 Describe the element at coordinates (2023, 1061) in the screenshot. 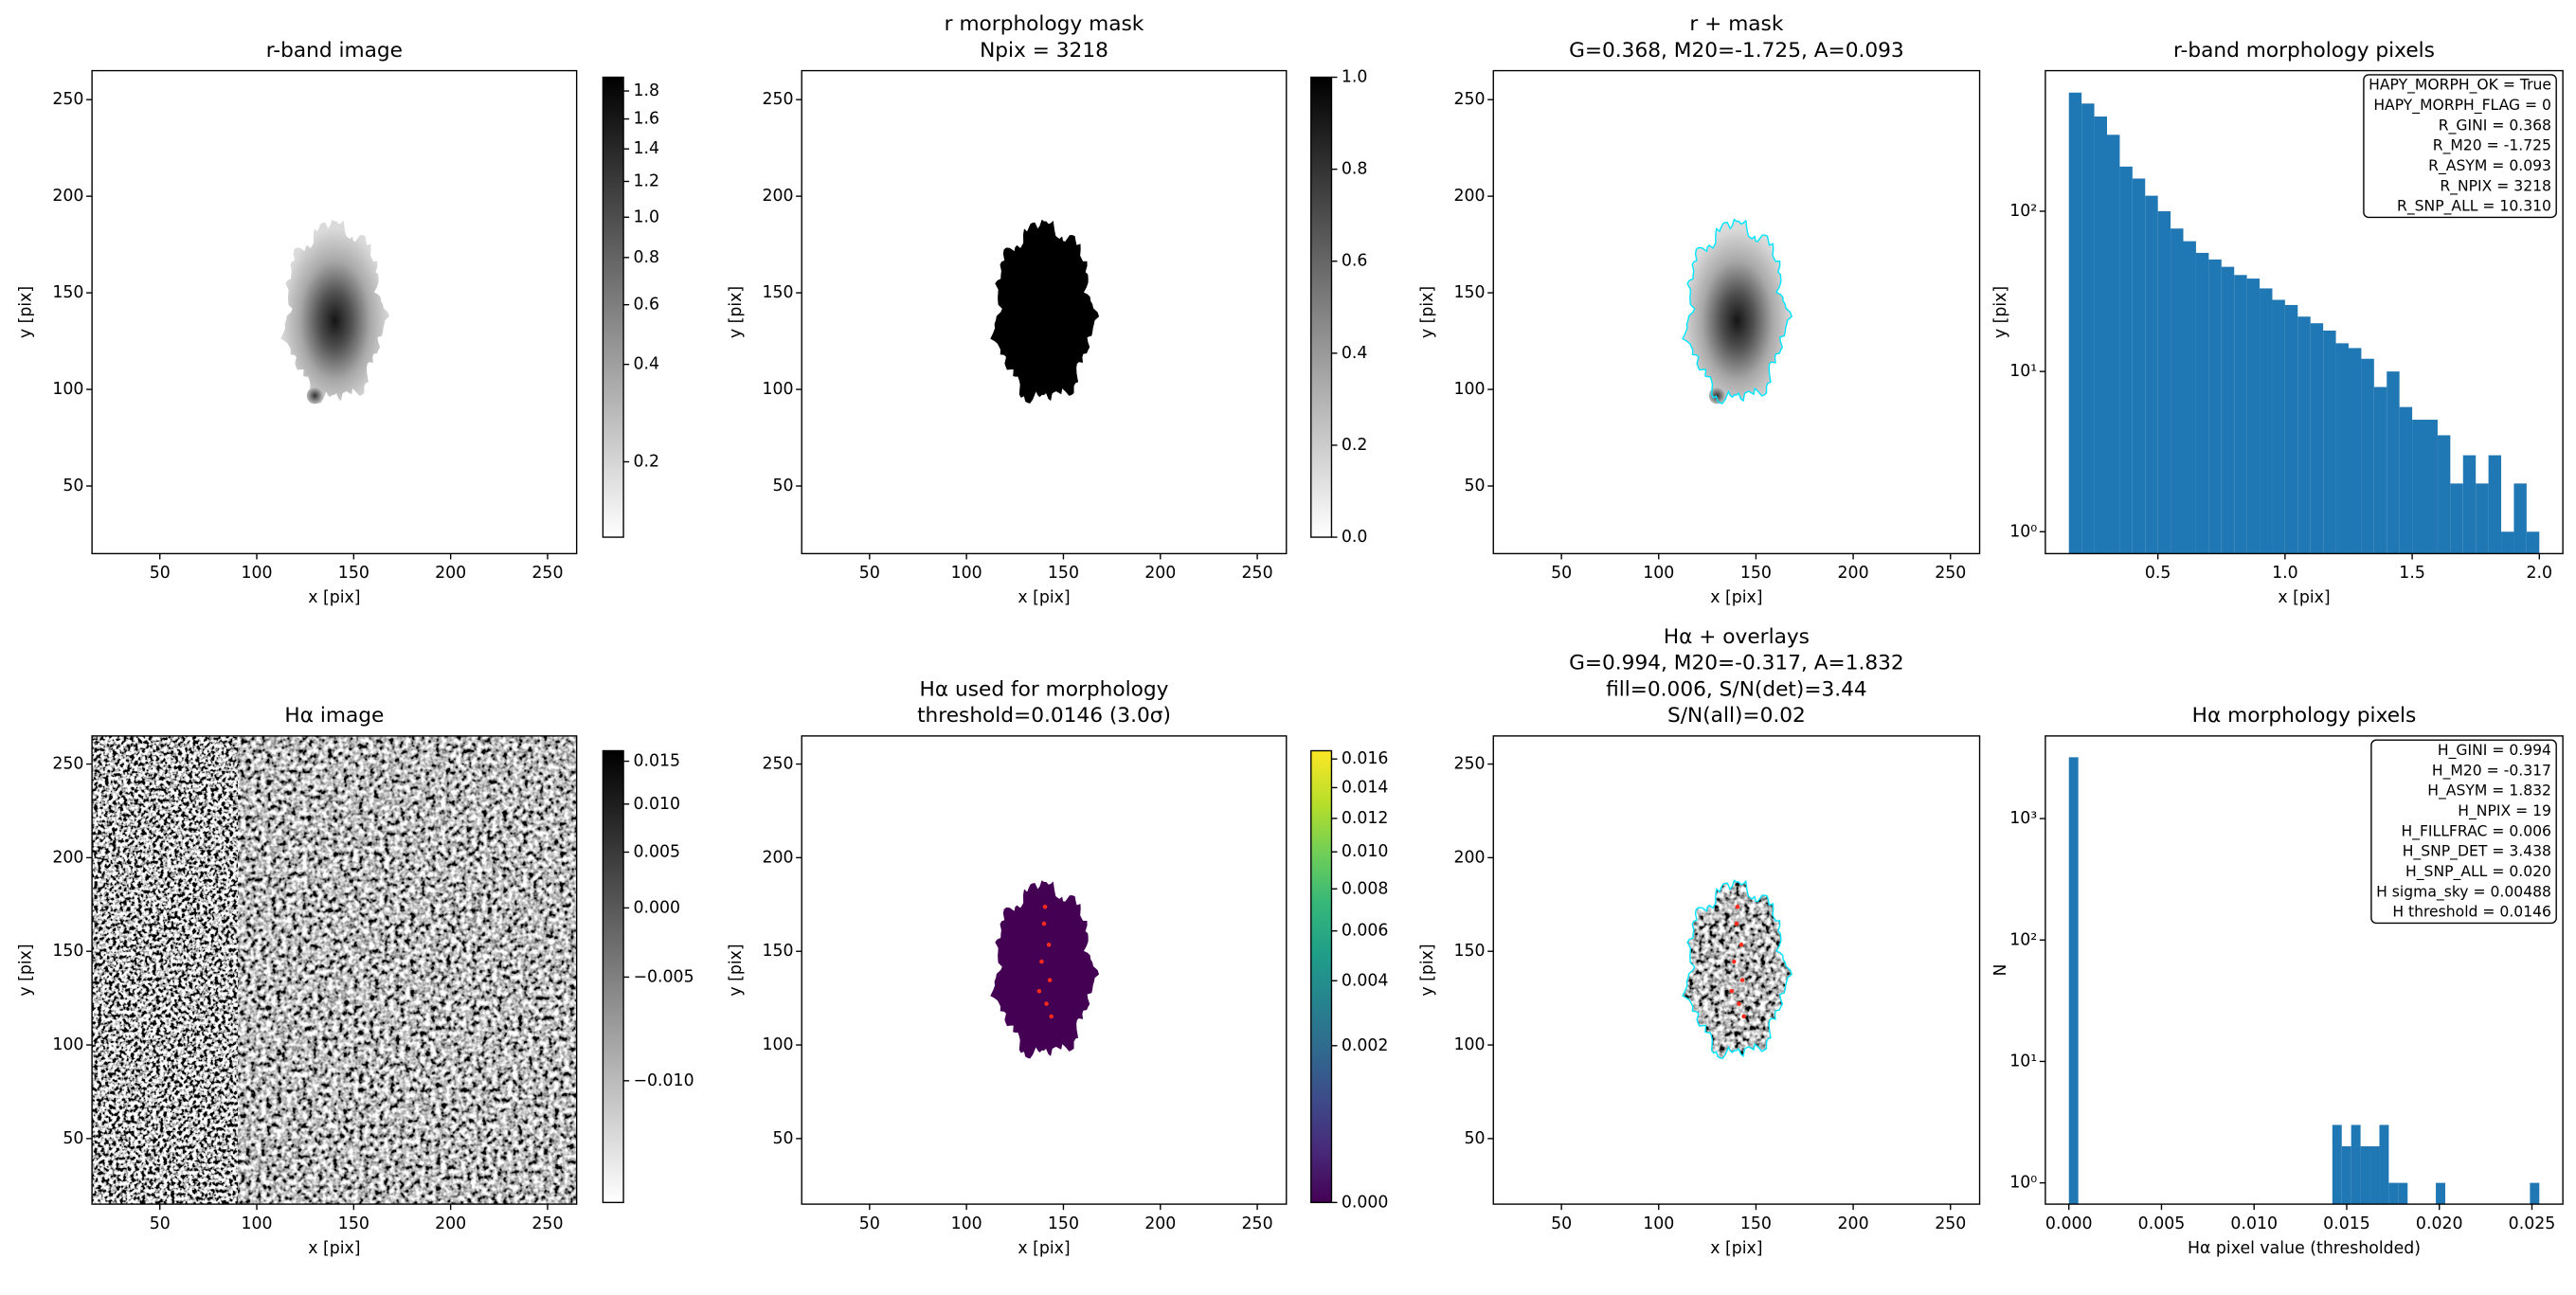

I see `y-tick-label: 10¹` at that location.